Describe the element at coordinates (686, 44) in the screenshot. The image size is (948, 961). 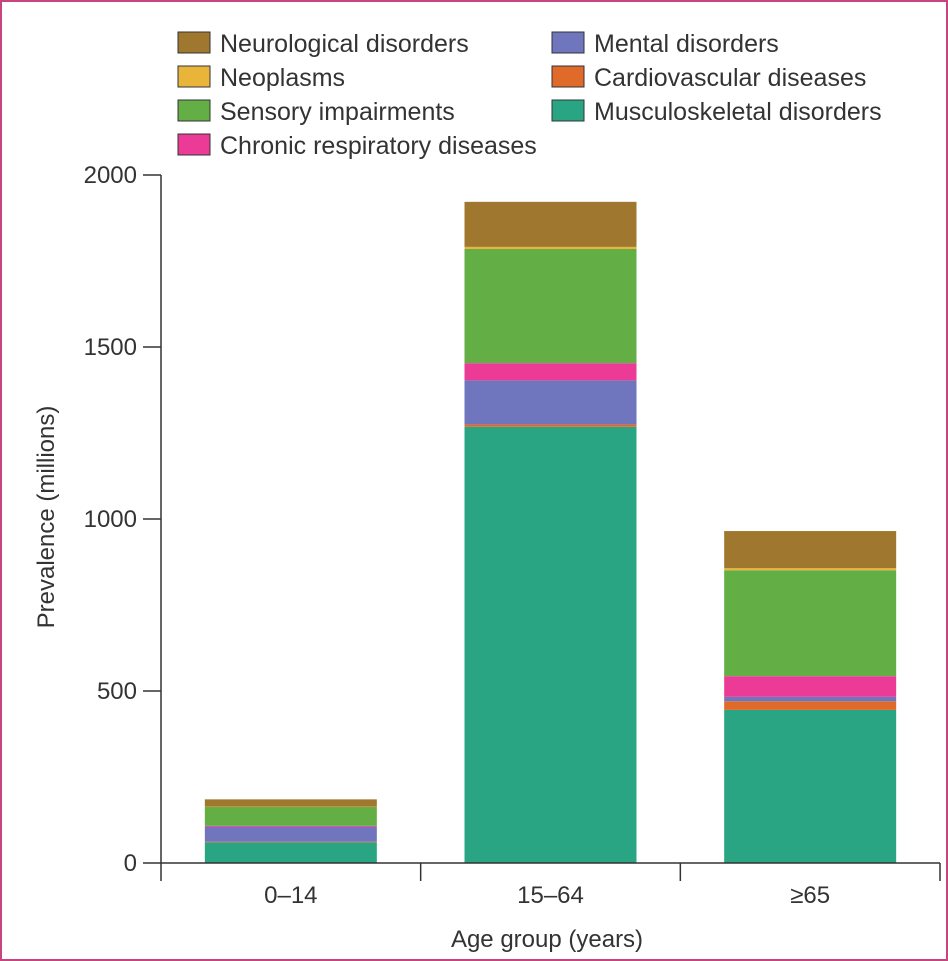
I see `legend-label: Mental disorders` at that location.